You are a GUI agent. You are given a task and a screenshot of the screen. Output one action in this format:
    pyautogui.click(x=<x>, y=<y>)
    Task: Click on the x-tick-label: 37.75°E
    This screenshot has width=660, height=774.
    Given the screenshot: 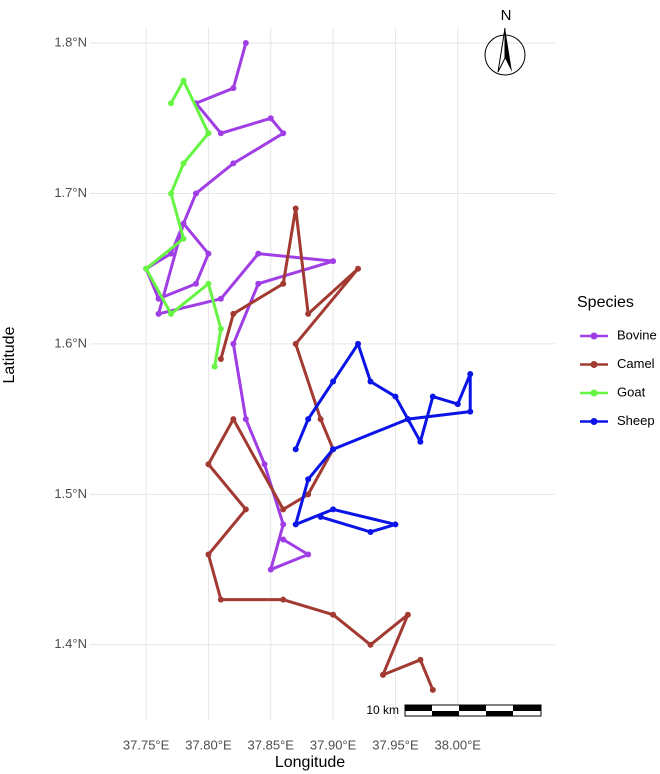 What is the action you would take?
    pyautogui.click(x=146, y=744)
    